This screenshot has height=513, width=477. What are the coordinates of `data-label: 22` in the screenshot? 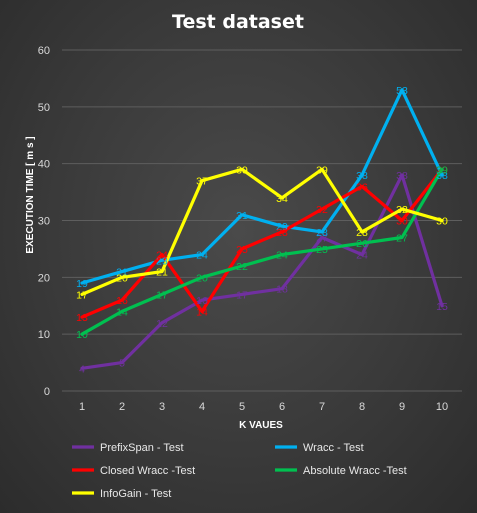 It's located at (242, 267).